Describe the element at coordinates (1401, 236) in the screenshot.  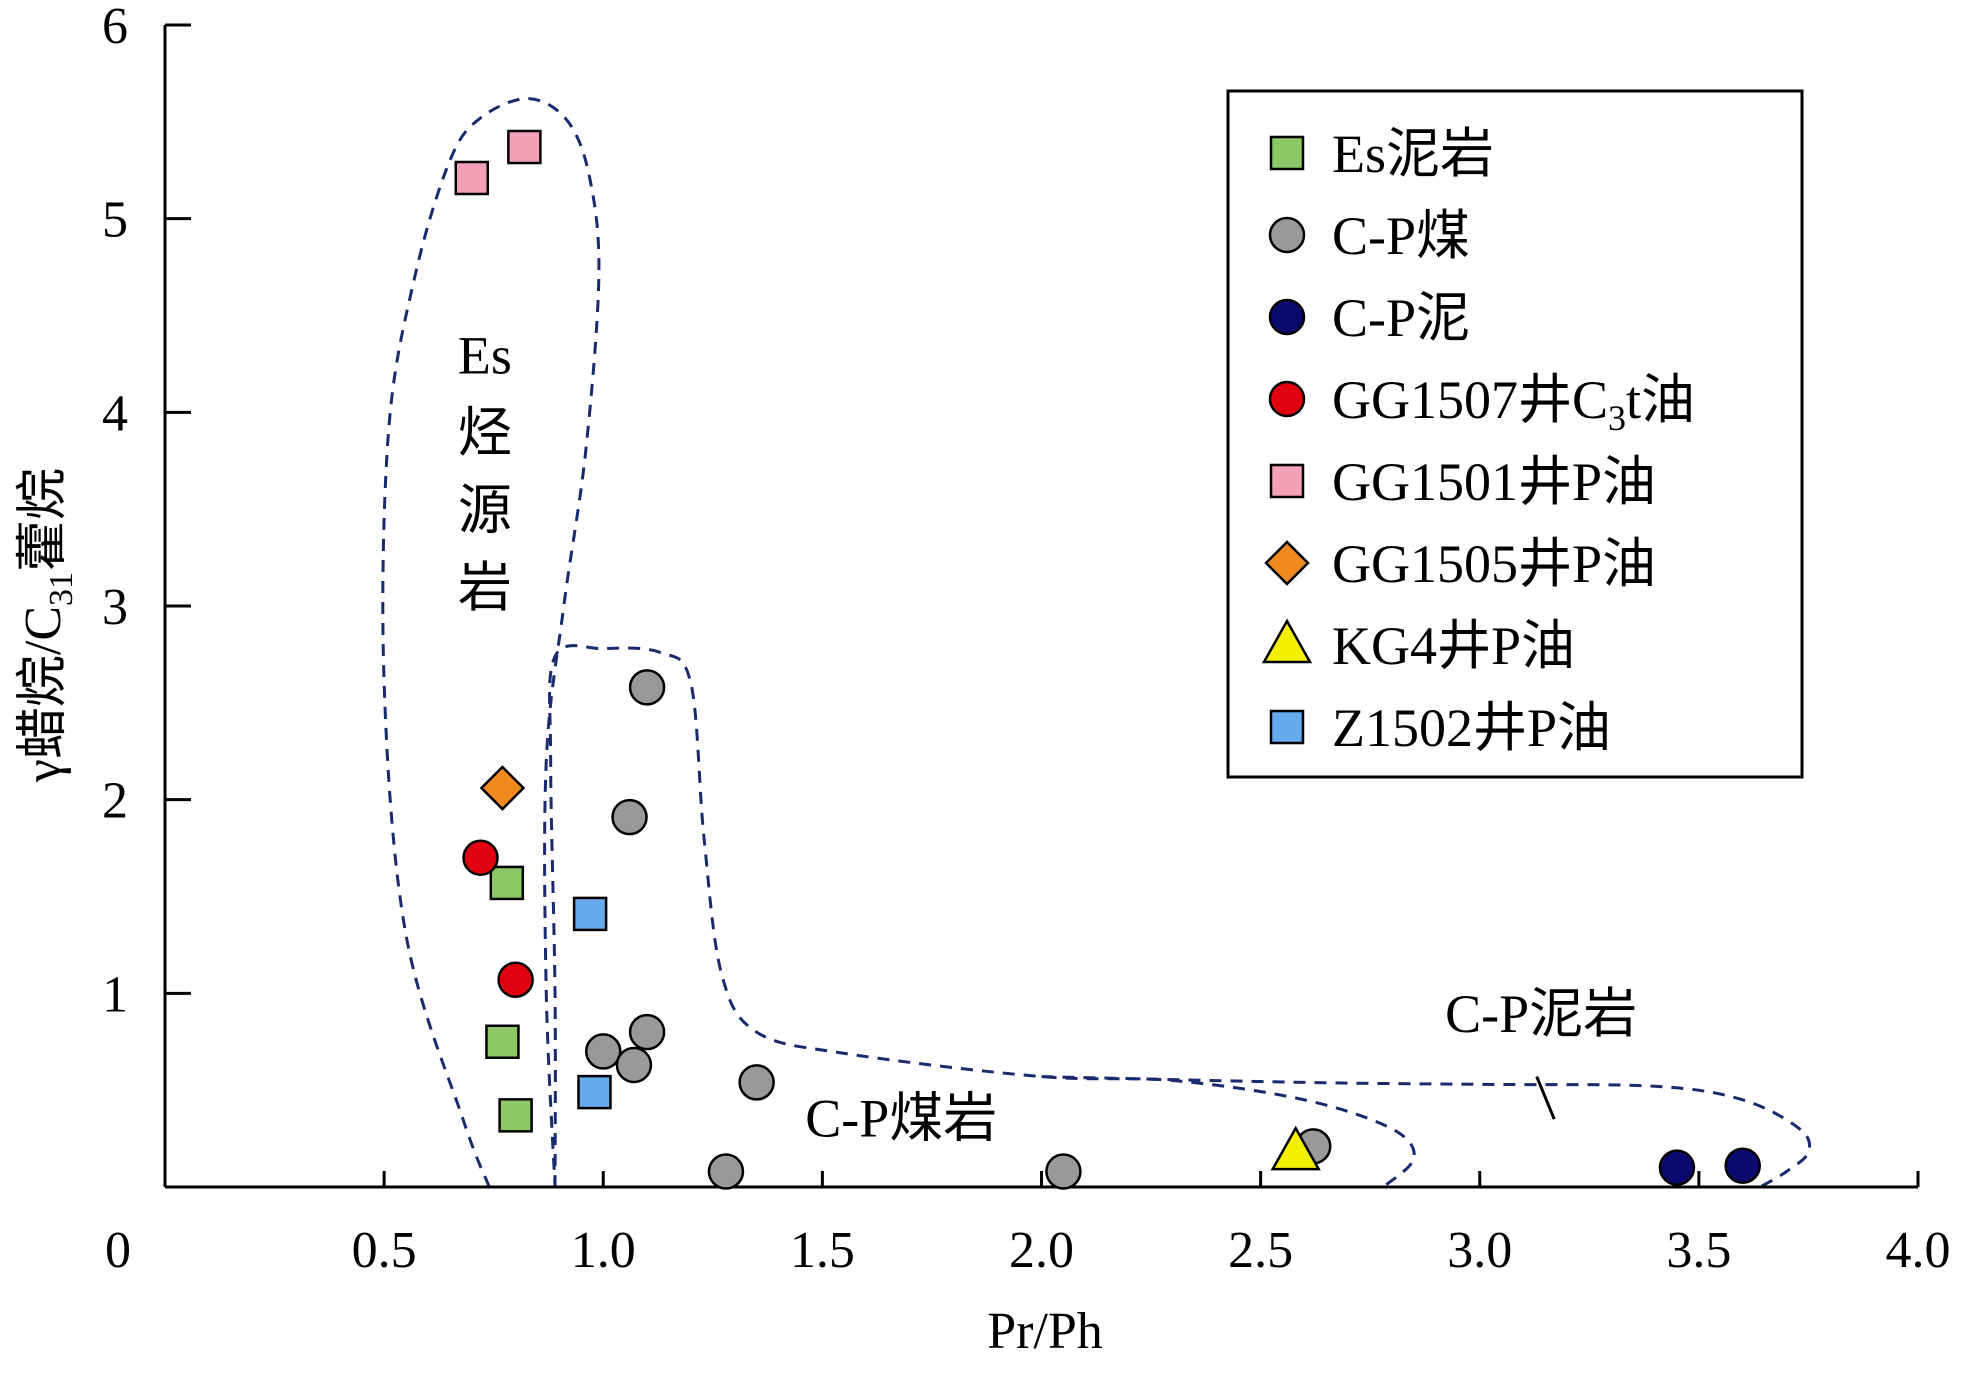
I see `legend-label-2: C-P煤` at that location.